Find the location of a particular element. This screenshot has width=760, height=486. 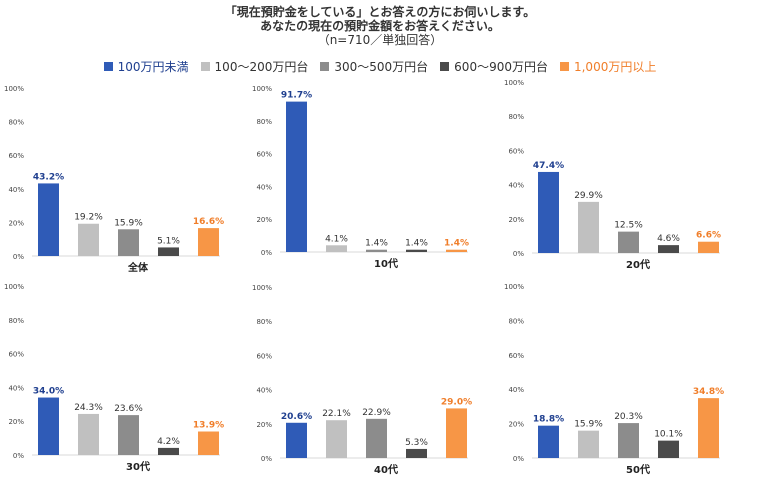

bar-50代-0 is located at coordinates (548, 441).